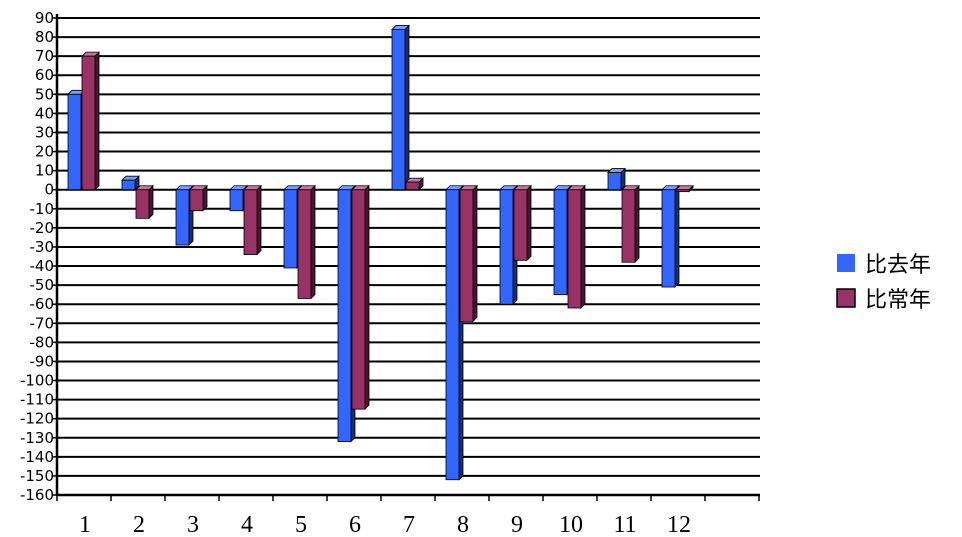 Image resolution: width=962 pixels, height=537 pixels. What do you see at coordinates (44, 132) in the screenshot?
I see `y-tick-label: 30` at bounding box center [44, 132].